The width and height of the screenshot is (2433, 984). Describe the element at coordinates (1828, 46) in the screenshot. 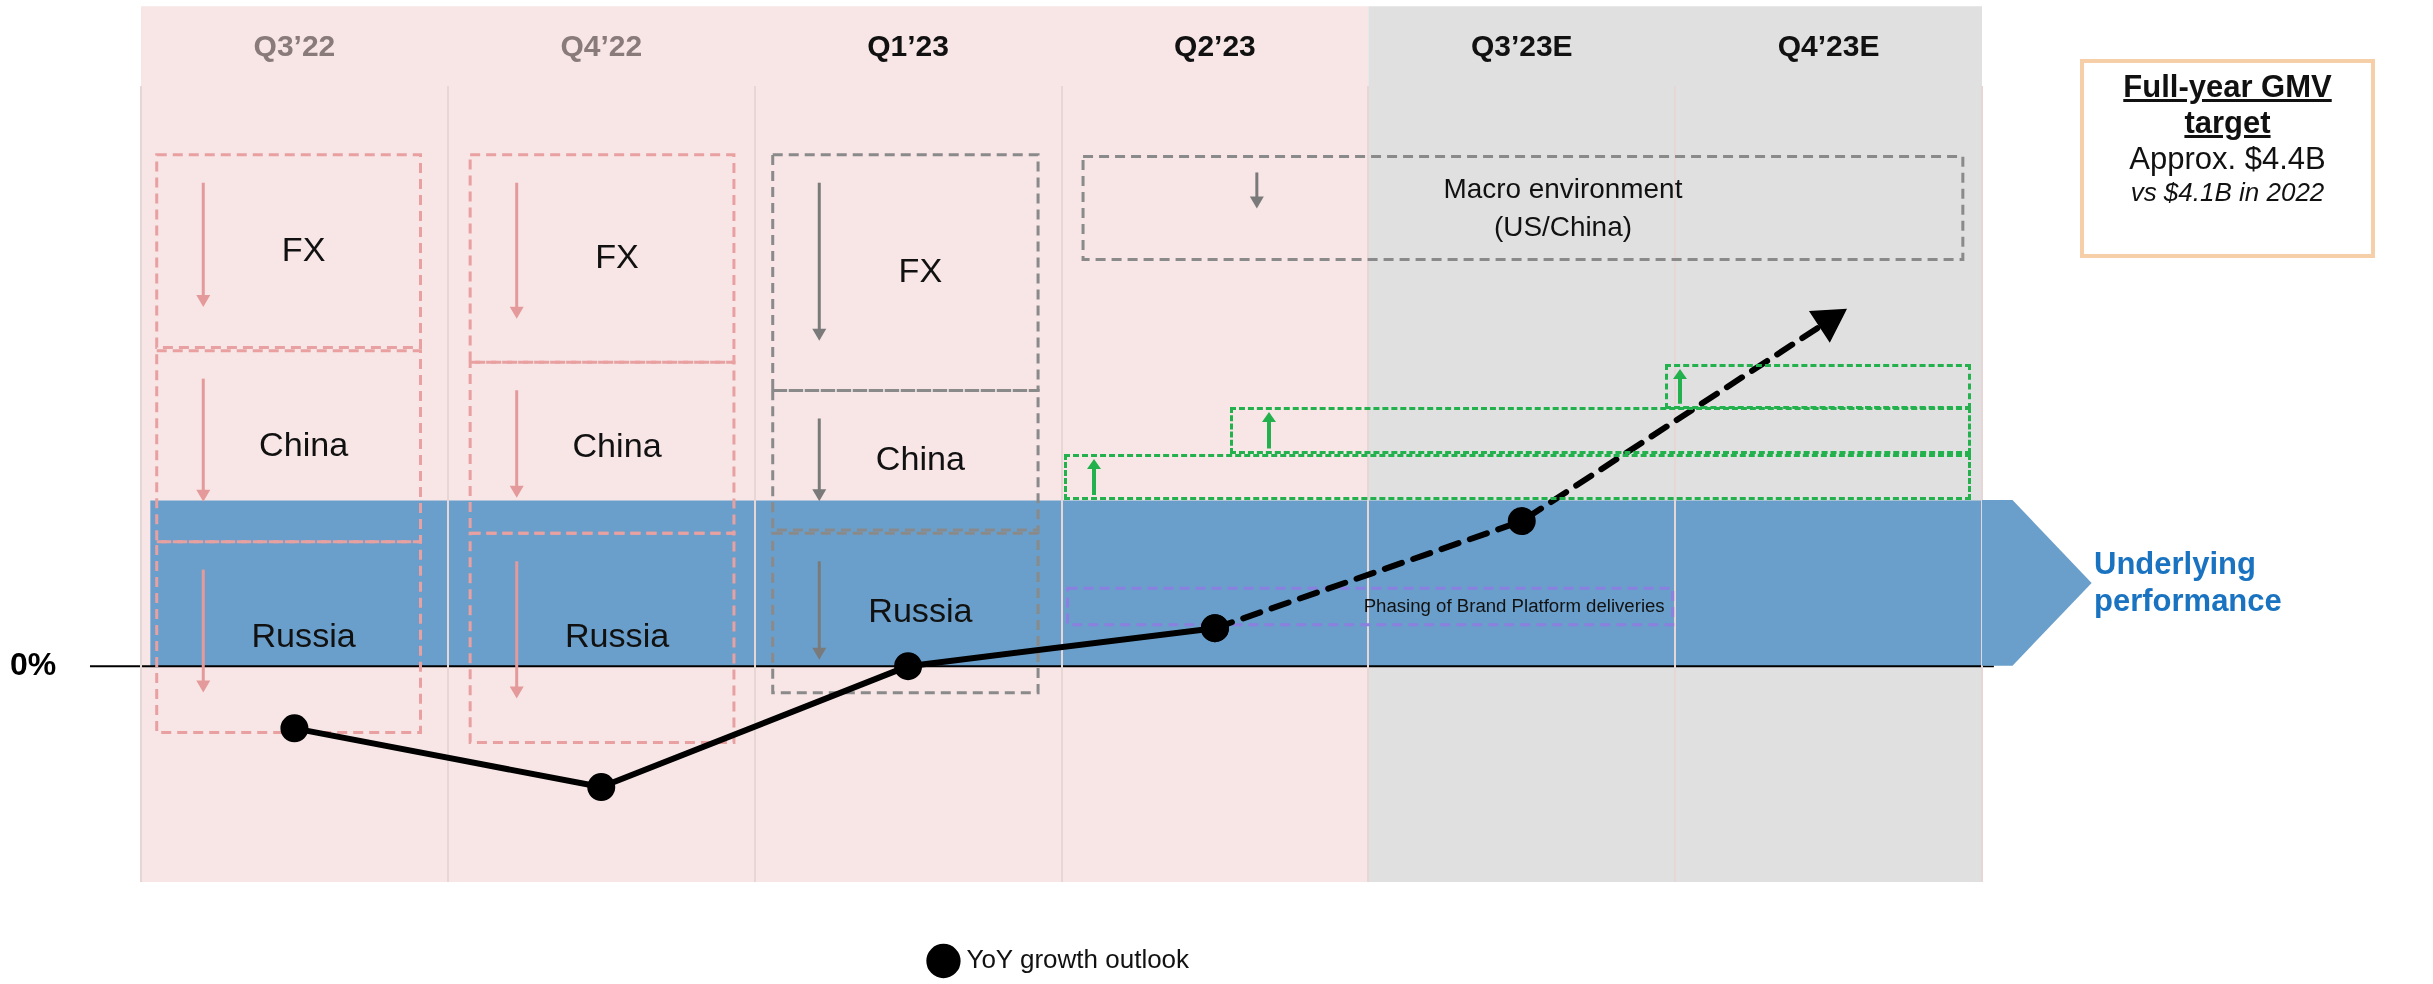

I see `x-tick-label: Q4’23E` at that location.